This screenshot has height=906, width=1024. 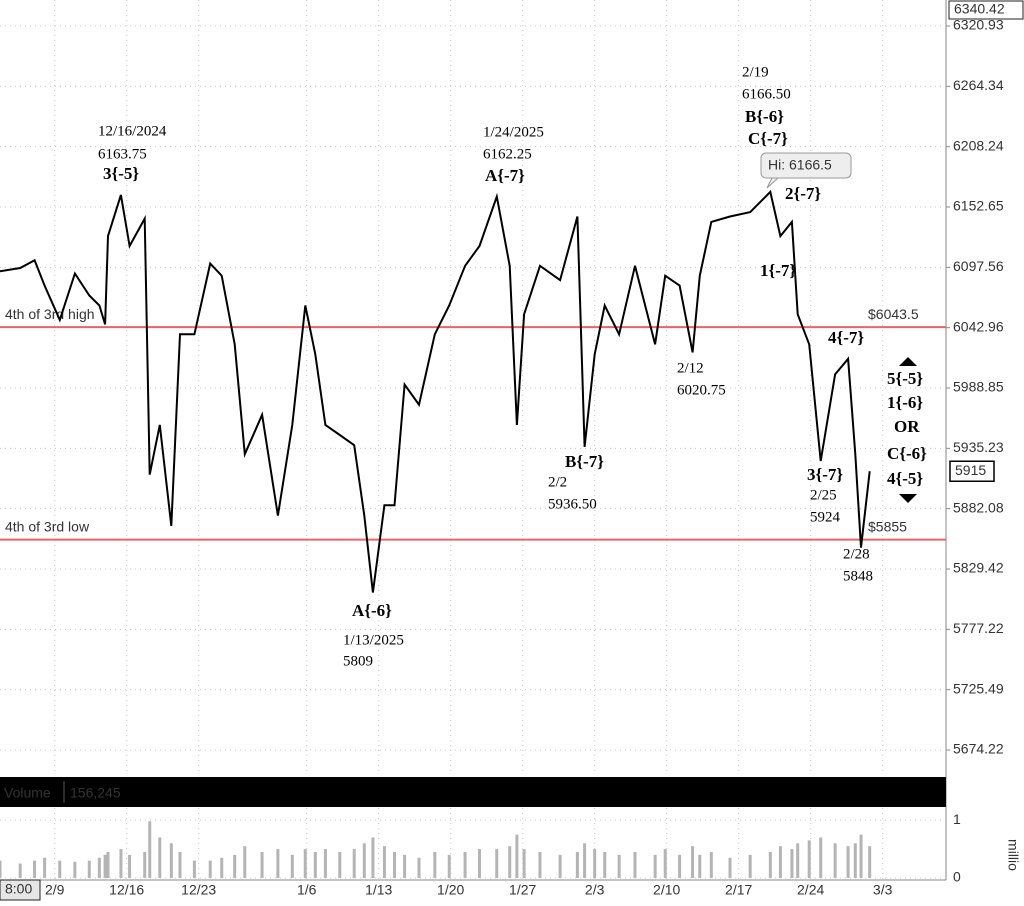 I want to click on y-tick-label: 6208.24, so click(x=978, y=145).